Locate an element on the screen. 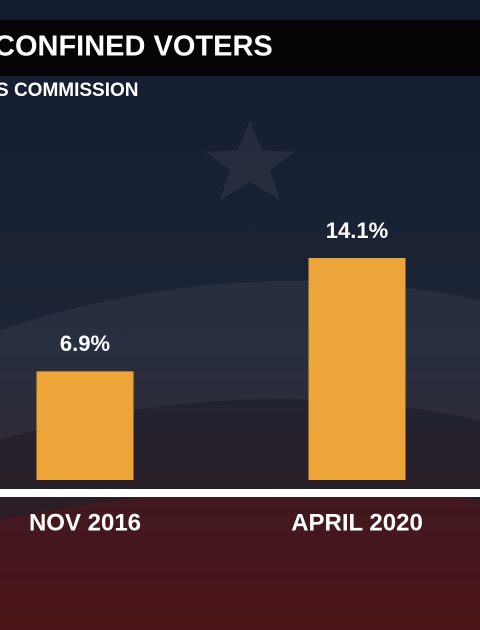 Image resolution: width=480 pixels, height=630 pixels. chart-subtitle: S COMMISSION is located at coordinates (69, 90).